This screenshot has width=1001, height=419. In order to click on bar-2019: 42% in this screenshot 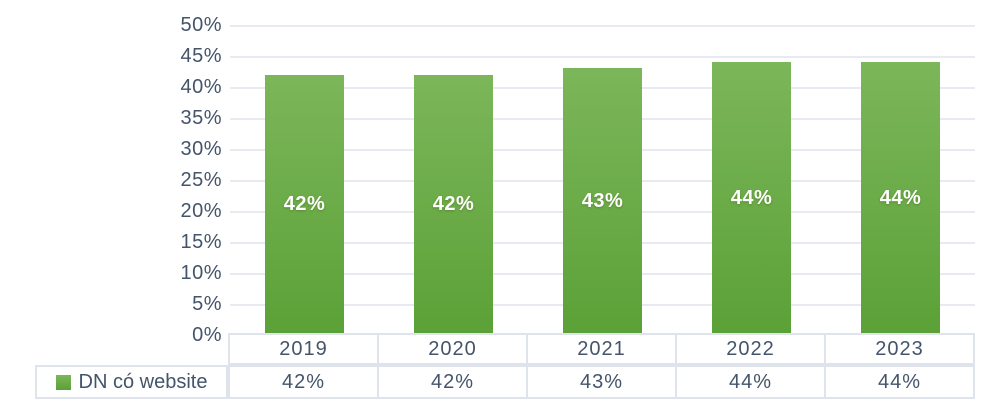, I will do `click(304, 204)`.